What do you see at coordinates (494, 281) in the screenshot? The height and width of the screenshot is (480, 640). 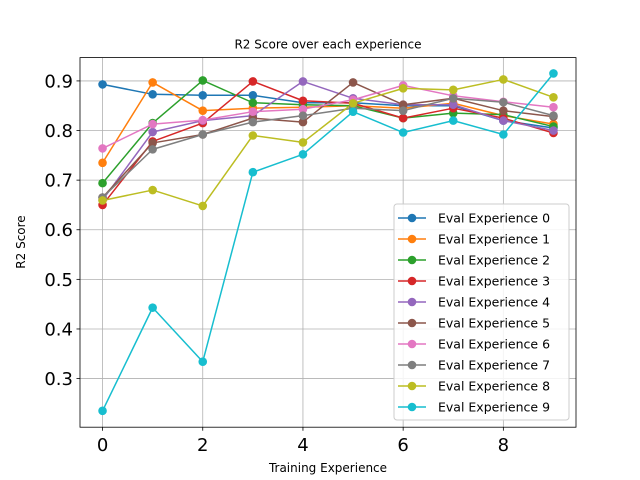 I see `legend-label-3: Eval Experience 3` at bounding box center [494, 281].